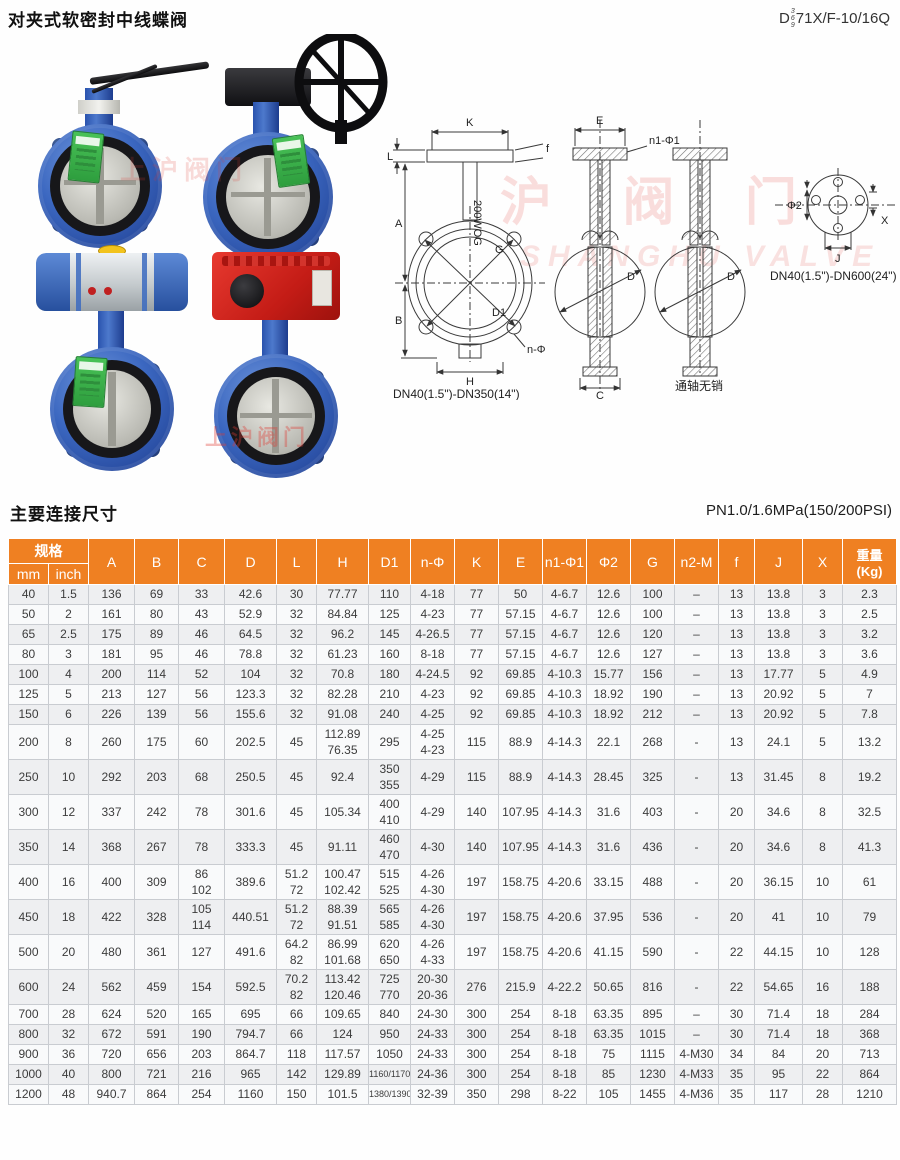  Describe the element at coordinates (652, 952) in the screenshot. I see `cell: 590` at that location.